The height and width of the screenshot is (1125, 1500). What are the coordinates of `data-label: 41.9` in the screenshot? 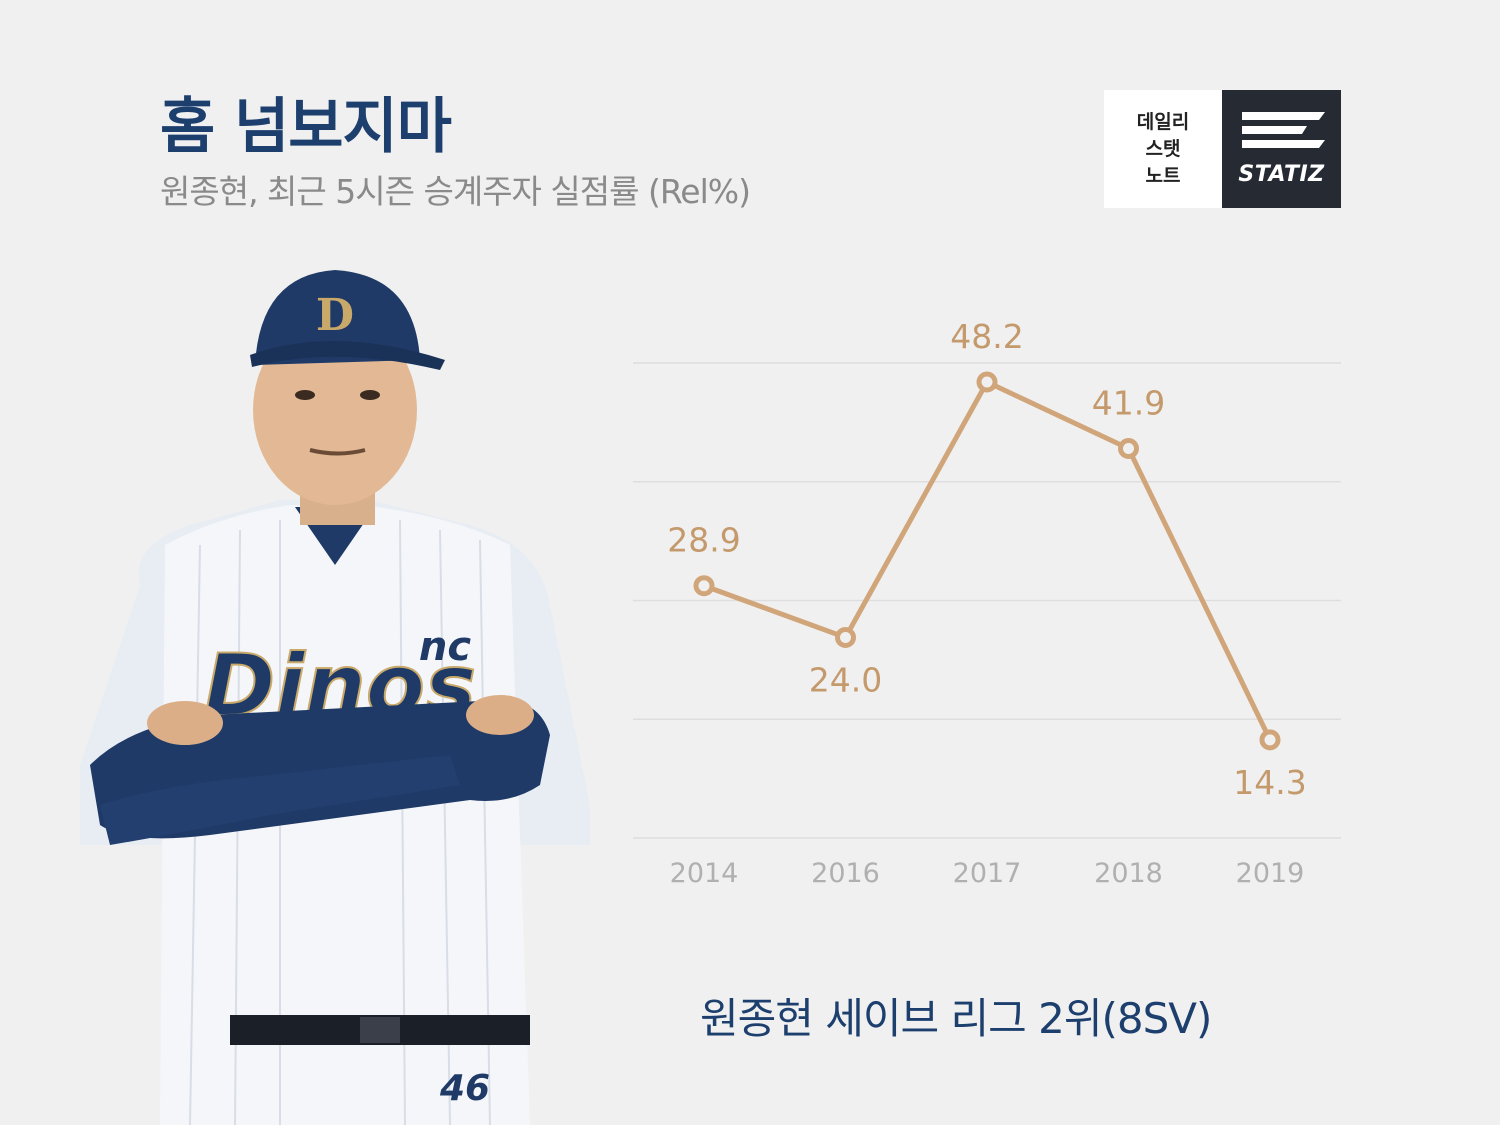 It's located at (1128, 403).